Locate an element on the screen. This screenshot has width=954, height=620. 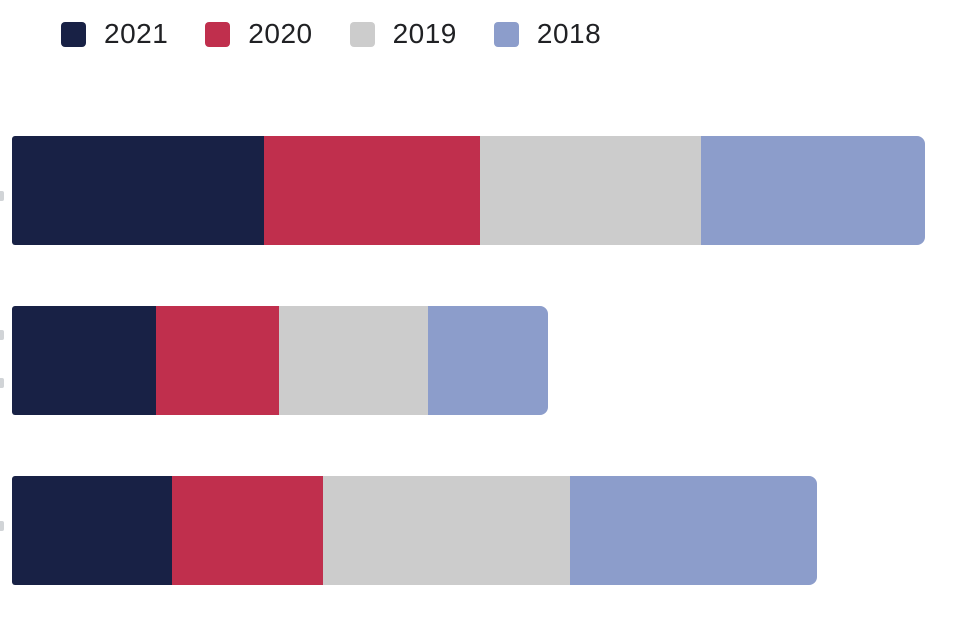
legend-item-2018: 2018 is located at coordinates (547, 33).